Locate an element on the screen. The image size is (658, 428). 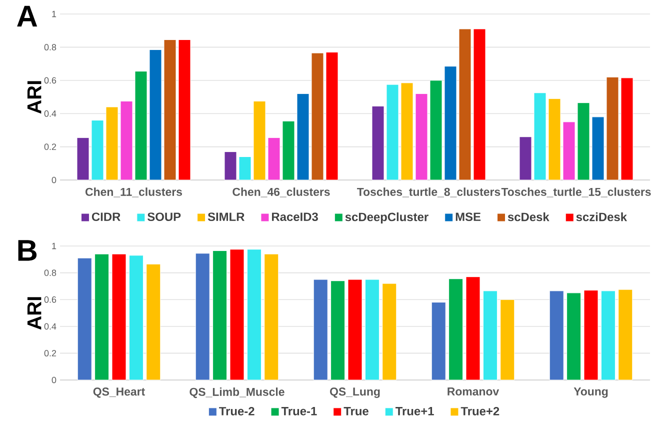
legend-label: True is located at coordinates (356, 411).